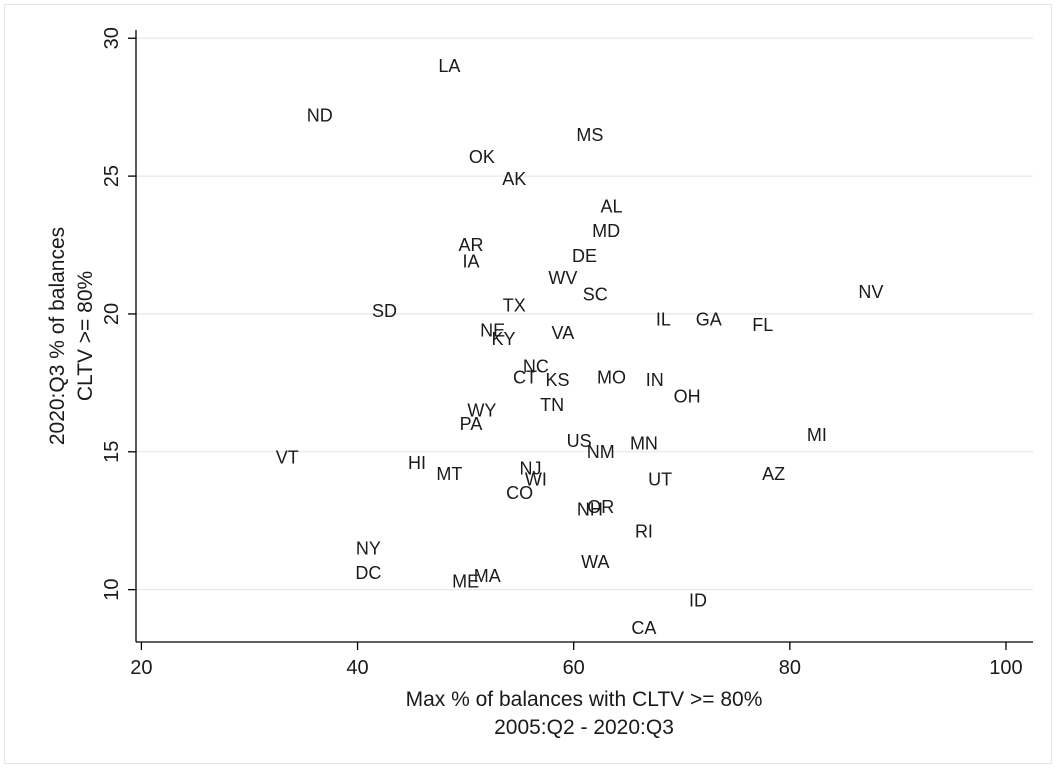  Describe the element at coordinates (530, 468) in the screenshot. I see `point-nj: NJ` at that location.